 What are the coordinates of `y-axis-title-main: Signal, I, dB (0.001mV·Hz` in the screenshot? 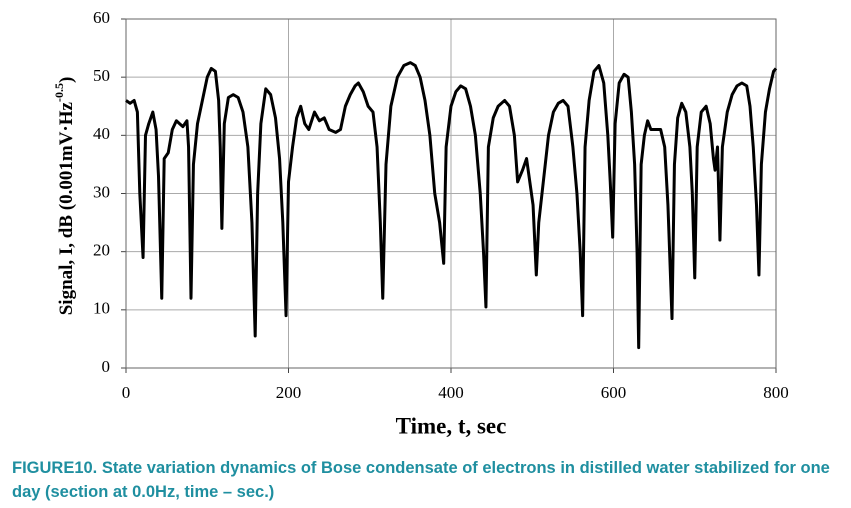 It's located at (66, 208).